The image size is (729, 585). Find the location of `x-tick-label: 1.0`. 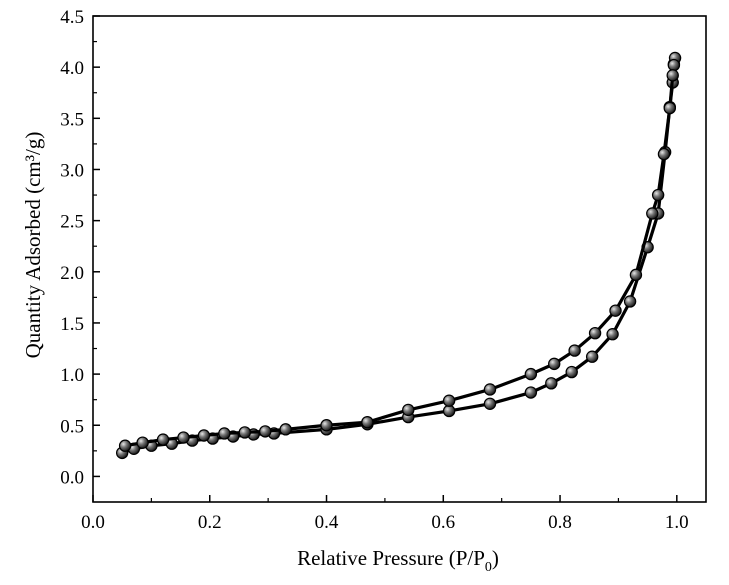

x-tick-label: 1.0 is located at coordinates (677, 522).